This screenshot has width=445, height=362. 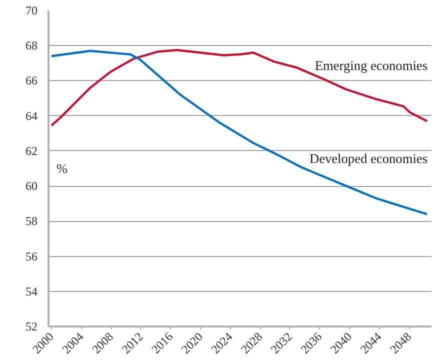 I want to click on y-tick-label: 66, so click(x=32, y=81).